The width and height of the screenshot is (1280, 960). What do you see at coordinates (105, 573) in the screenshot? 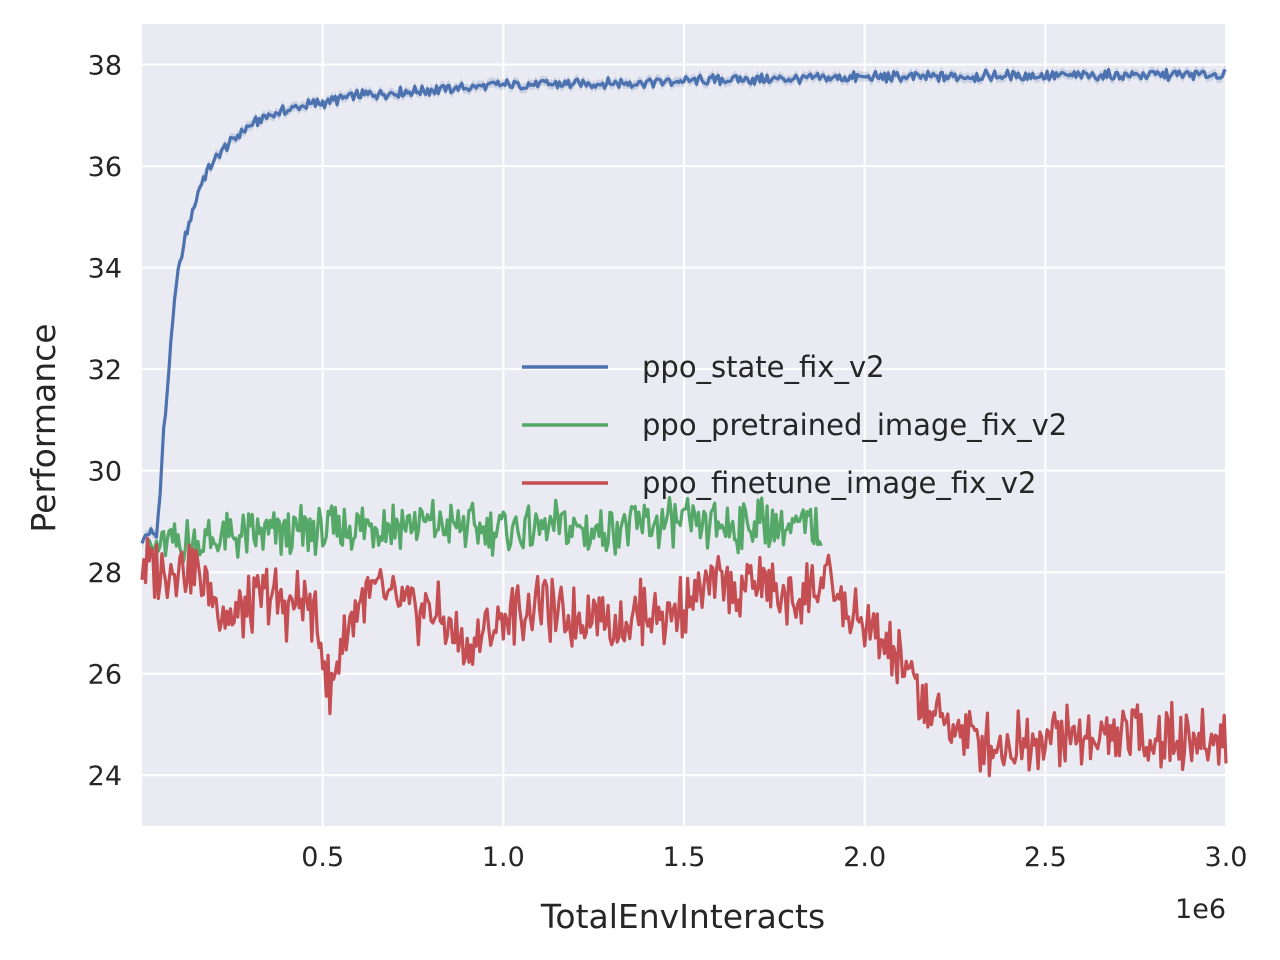
I see `y-tick-label: 28` at bounding box center [105, 573].